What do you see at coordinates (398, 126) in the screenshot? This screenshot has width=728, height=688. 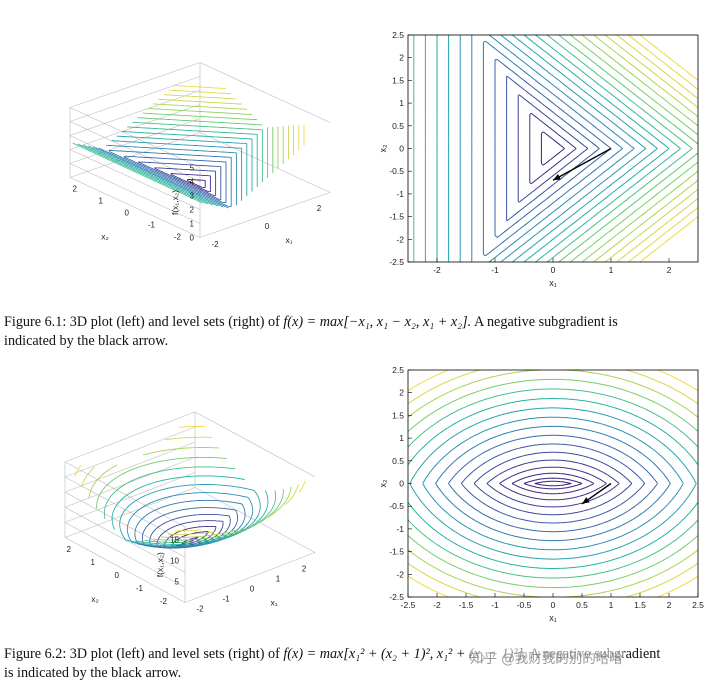 I see `y-tick-label: 0.5` at bounding box center [398, 126].